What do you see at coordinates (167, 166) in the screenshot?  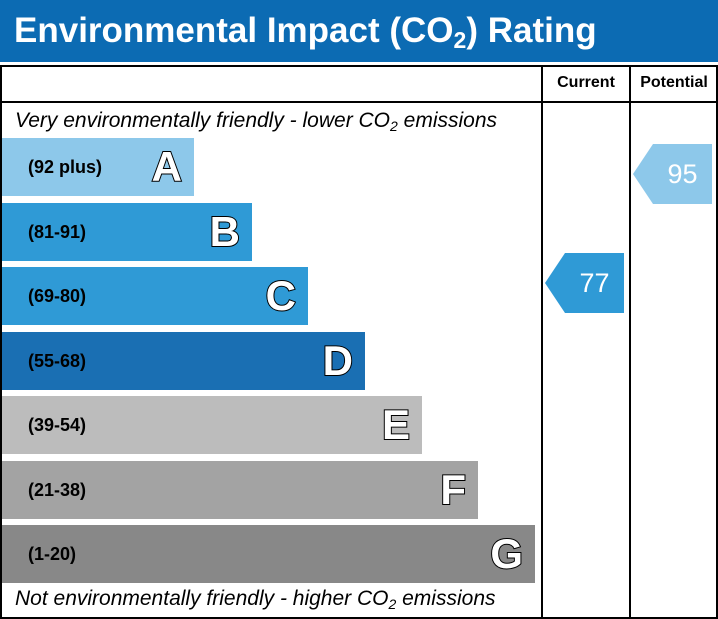 I see `band-letter: A` at bounding box center [167, 166].